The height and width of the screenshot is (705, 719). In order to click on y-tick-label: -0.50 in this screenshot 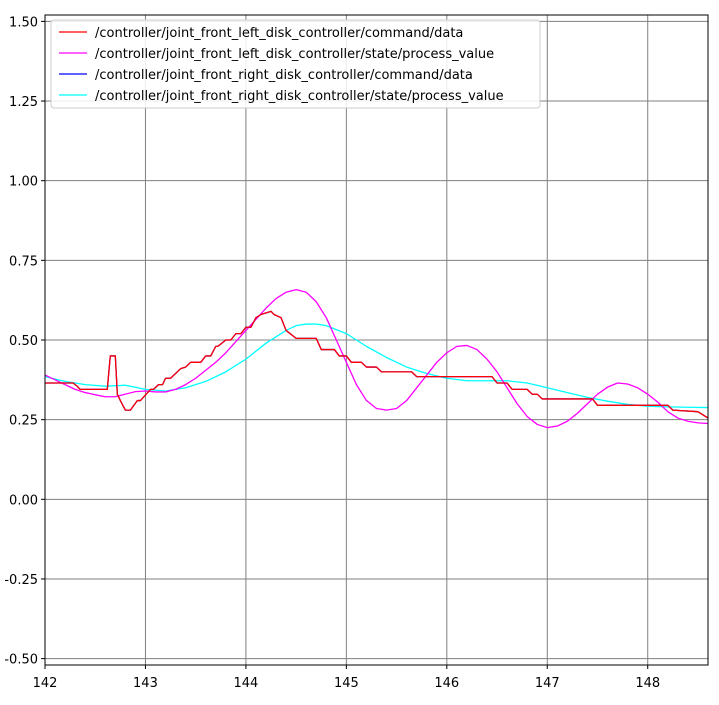, I will do `click(21, 660)`.